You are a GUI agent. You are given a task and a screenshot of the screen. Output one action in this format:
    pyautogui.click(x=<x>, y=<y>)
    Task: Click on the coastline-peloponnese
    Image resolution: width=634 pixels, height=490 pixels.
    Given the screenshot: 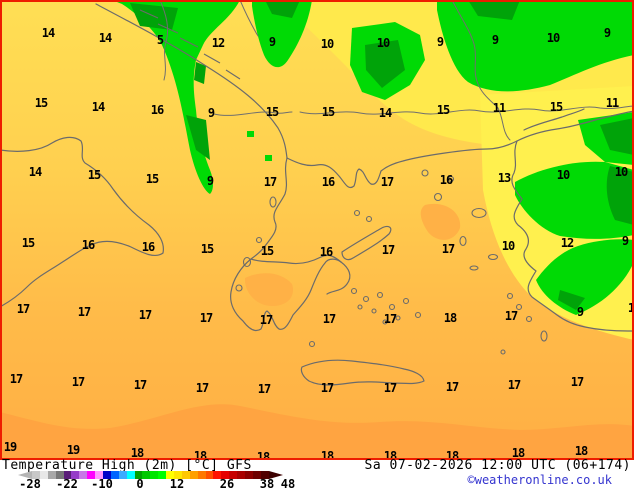 What is the action you would take?
    pyautogui.click(x=286, y=295)
    